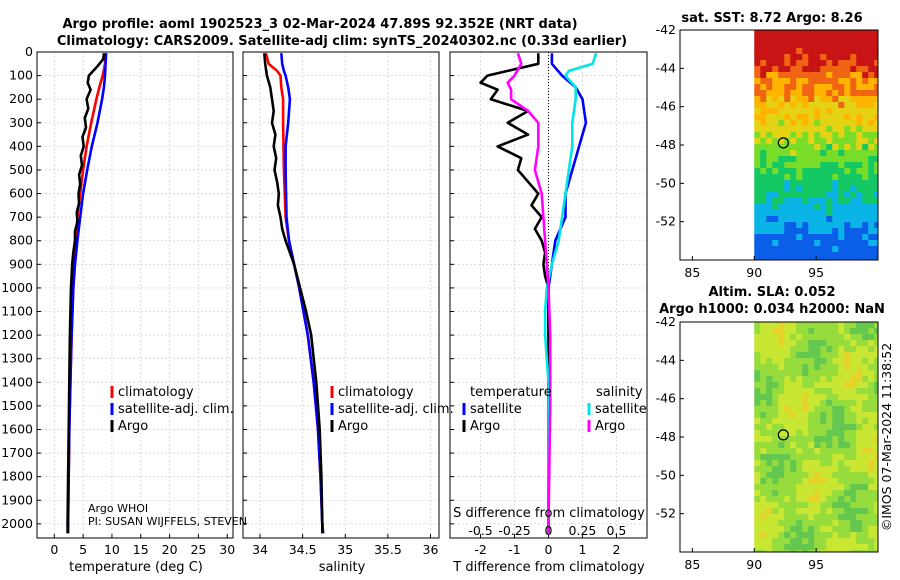 Image resolution: width=900 pixels, height=580 pixels. Describe the element at coordinates (21, 145) in the screenshot. I see `y-tick-label: 400` at that location.